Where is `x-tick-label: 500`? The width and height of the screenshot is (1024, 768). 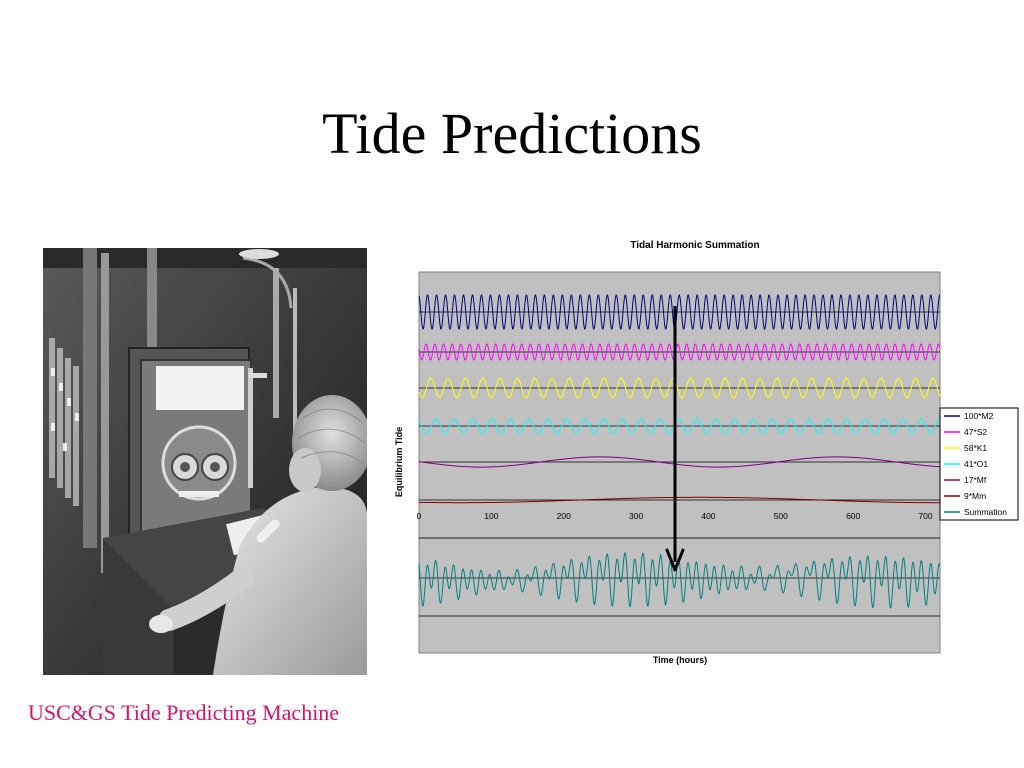
x-tick-label: 500 is located at coordinates (781, 516).